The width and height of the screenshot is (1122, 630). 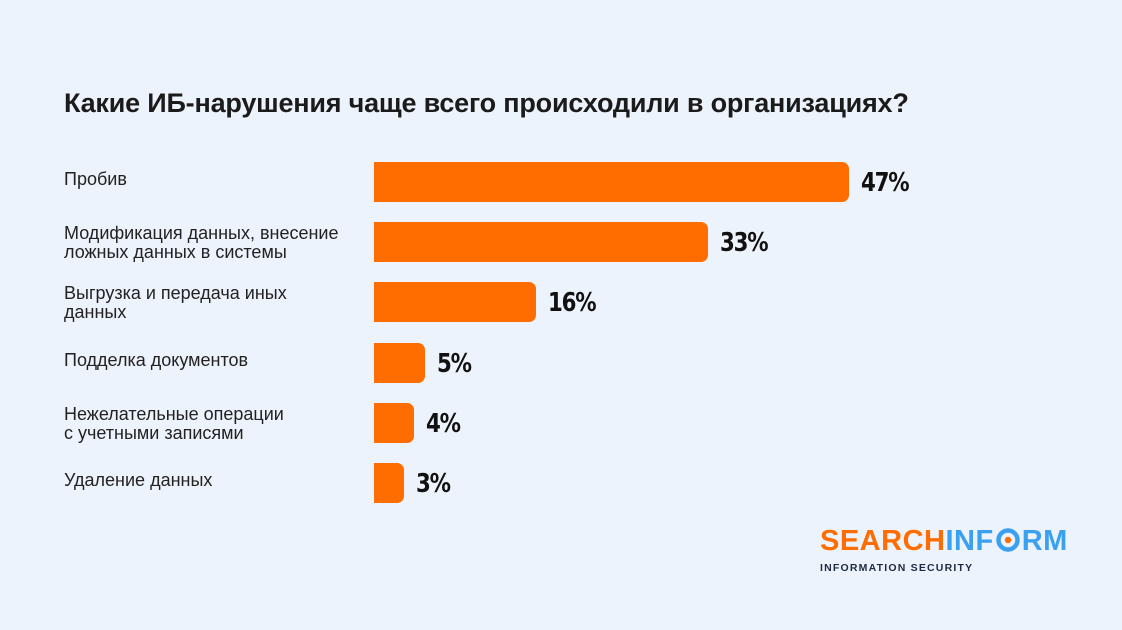 I want to click on category-label-line: с учетными записями, so click(x=154, y=432).